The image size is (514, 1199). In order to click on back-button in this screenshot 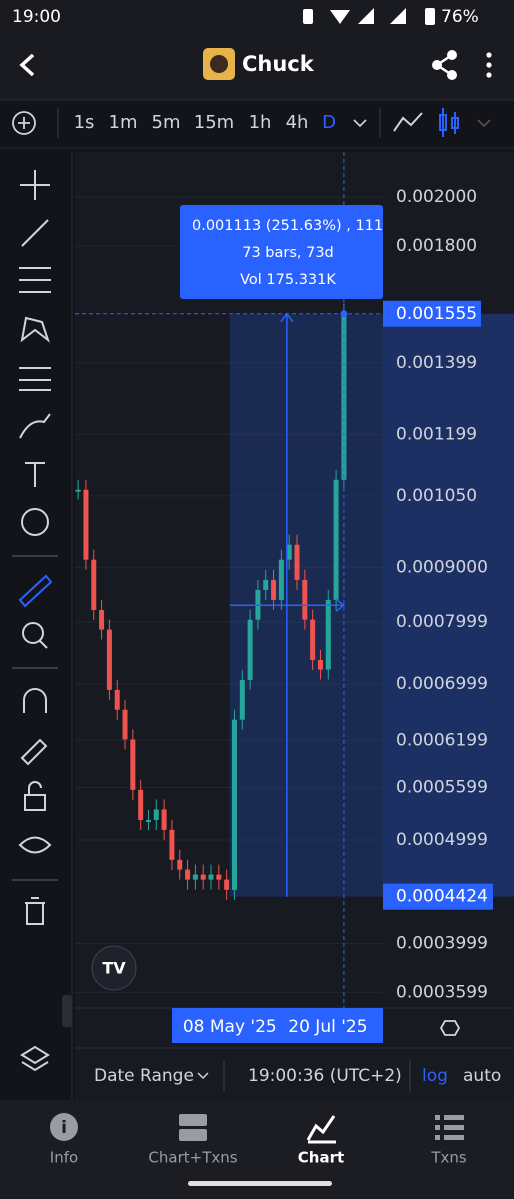, I will do `click(27, 65)`.